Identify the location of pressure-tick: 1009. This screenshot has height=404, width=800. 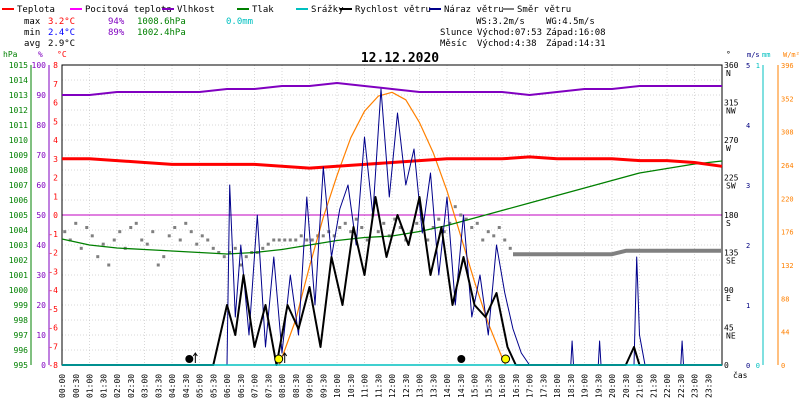
(18, 155).